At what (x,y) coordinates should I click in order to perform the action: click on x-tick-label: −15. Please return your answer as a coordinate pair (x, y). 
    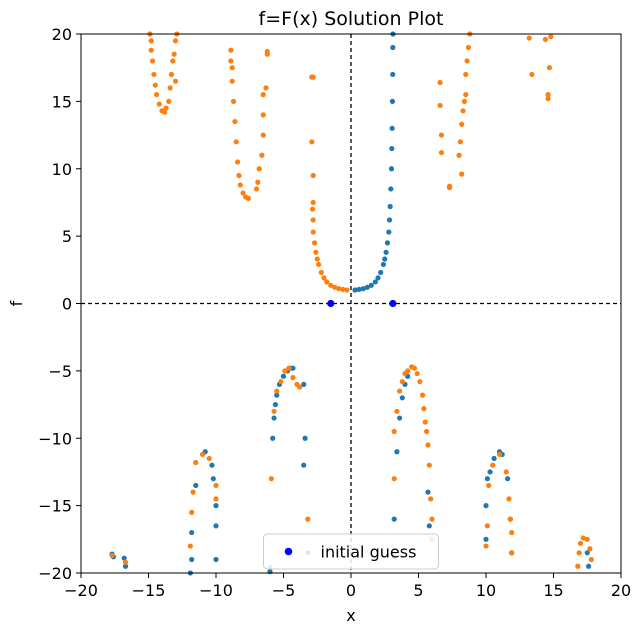
    Looking at the image, I should click on (149, 590).